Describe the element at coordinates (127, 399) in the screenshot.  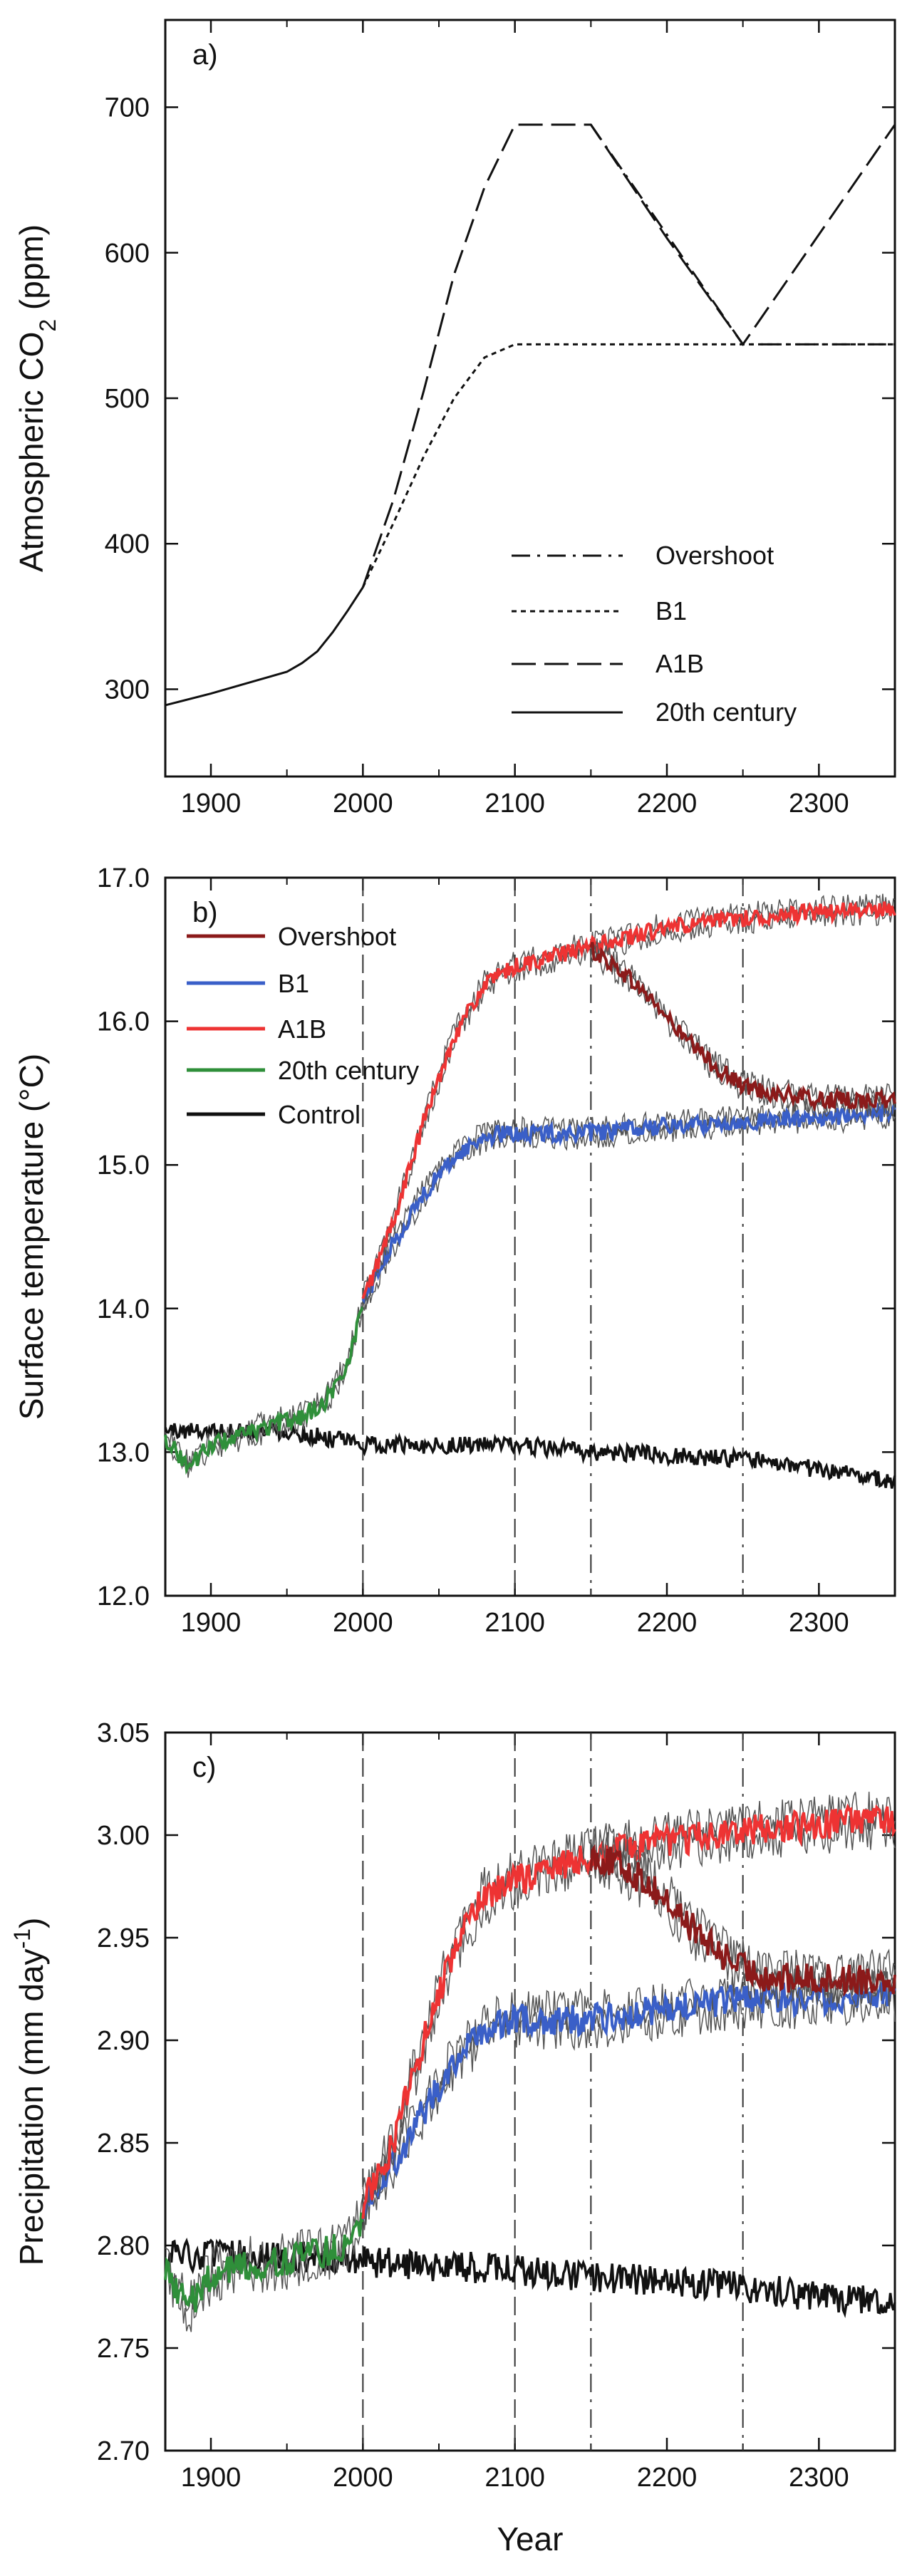
I see `y-tick-label: 500` at that location.